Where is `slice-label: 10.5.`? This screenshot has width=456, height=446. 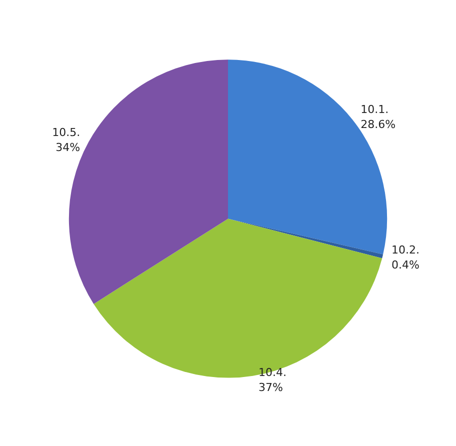
slice-label: 10.5. is located at coordinates (66, 133).